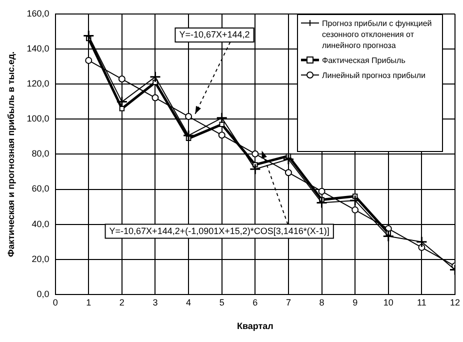 Image resolution: width=463 pixels, height=342 pixels. What do you see at coordinates (377, 34) in the screenshot?
I see `legend-label: Прогноз прибыли с функцией сезонного отклонения от линейного прогноза` at bounding box center [377, 34].